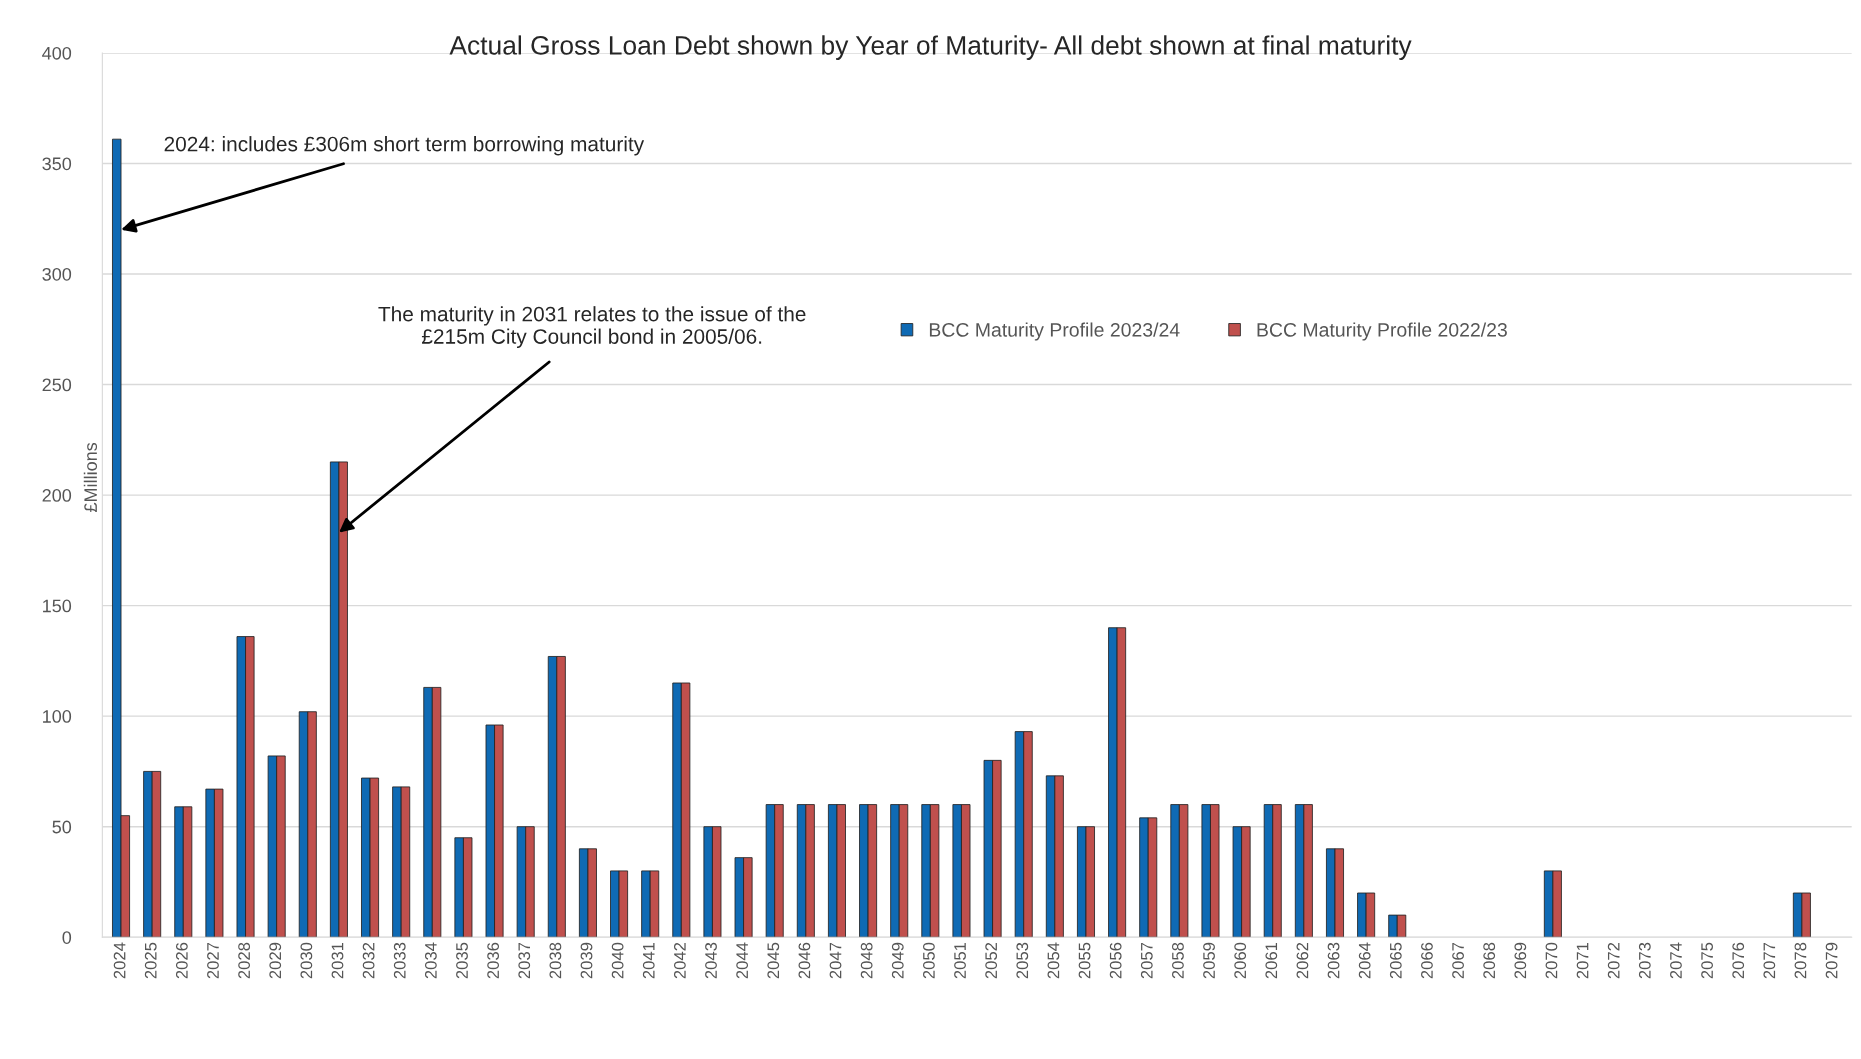  What do you see at coordinates (1707, 960) in the screenshot?
I see `x-tick-label: 2075` at bounding box center [1707, 960].